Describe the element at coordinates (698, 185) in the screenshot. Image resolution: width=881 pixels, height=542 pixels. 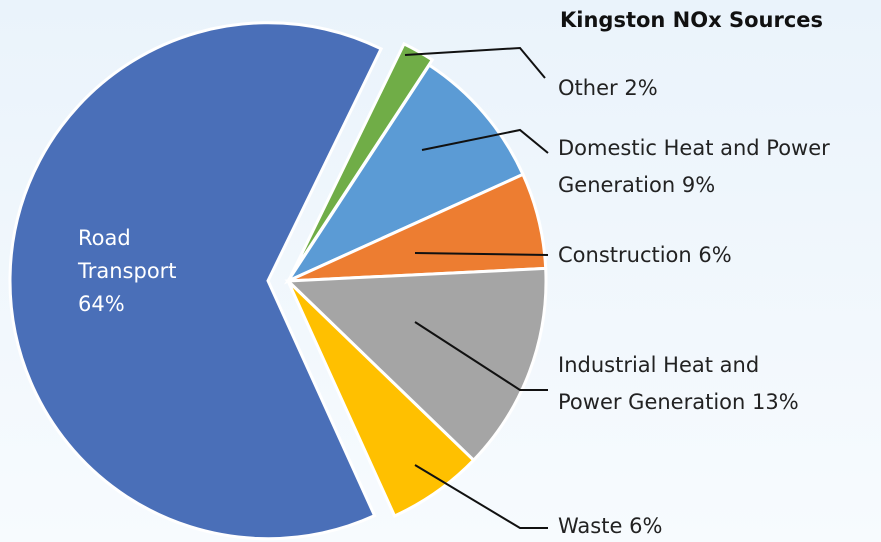
I see `value-label: 9%` at that location.